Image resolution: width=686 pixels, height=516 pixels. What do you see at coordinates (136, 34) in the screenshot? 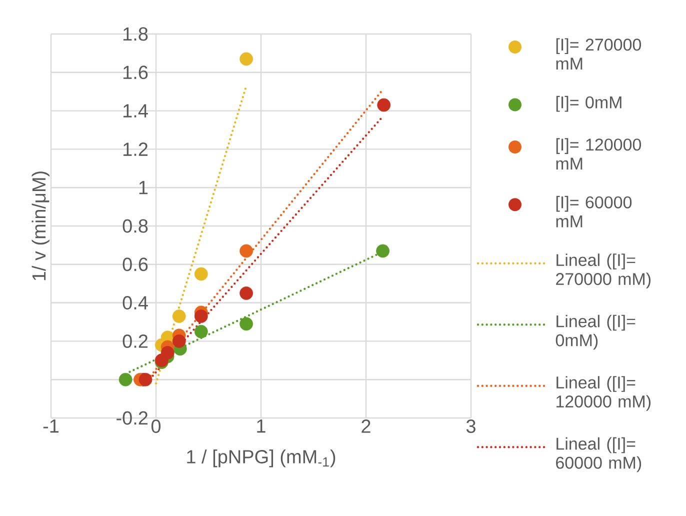
I see `y-tick-label: 1.8` at bounding box center [136, 34].